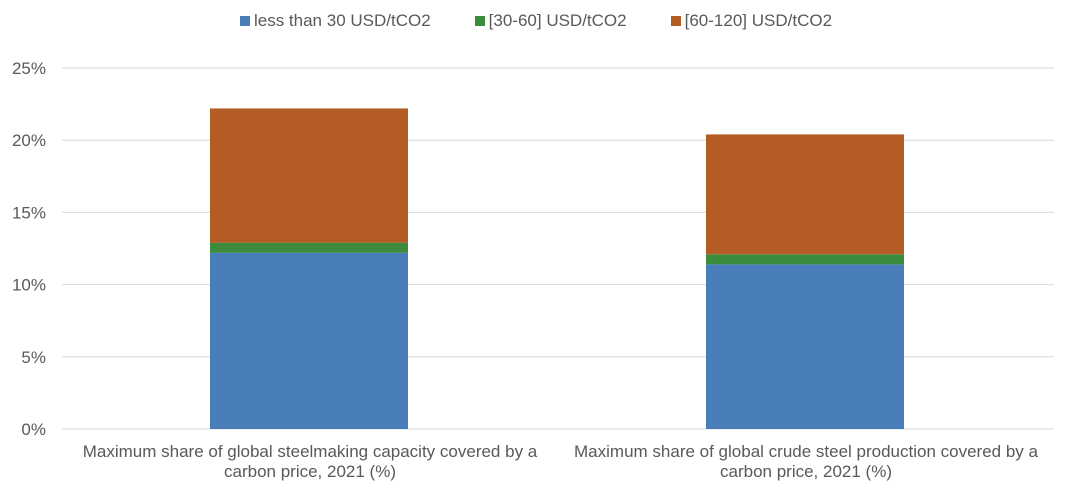 The width and height of the screenshot is (1072, 491). What do you see at coordinates (342, 20) in the screenshot?
I see `legend-label-lt30: less than 30 USD/tCO2` at bounding box center [342, 20].